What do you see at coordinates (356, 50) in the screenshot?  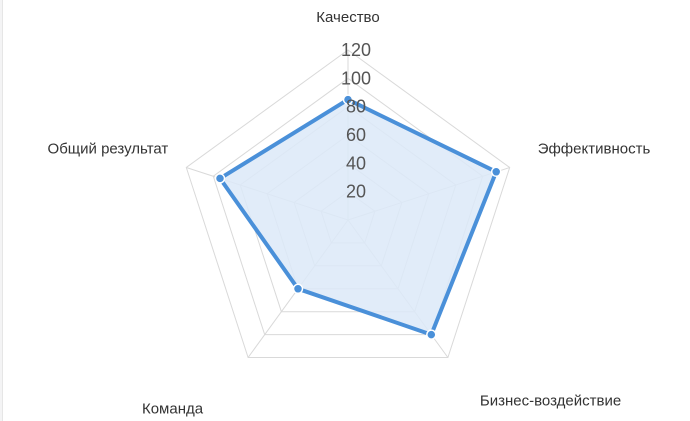 I see `tick-label: 120` at bounding box center [356, 50].